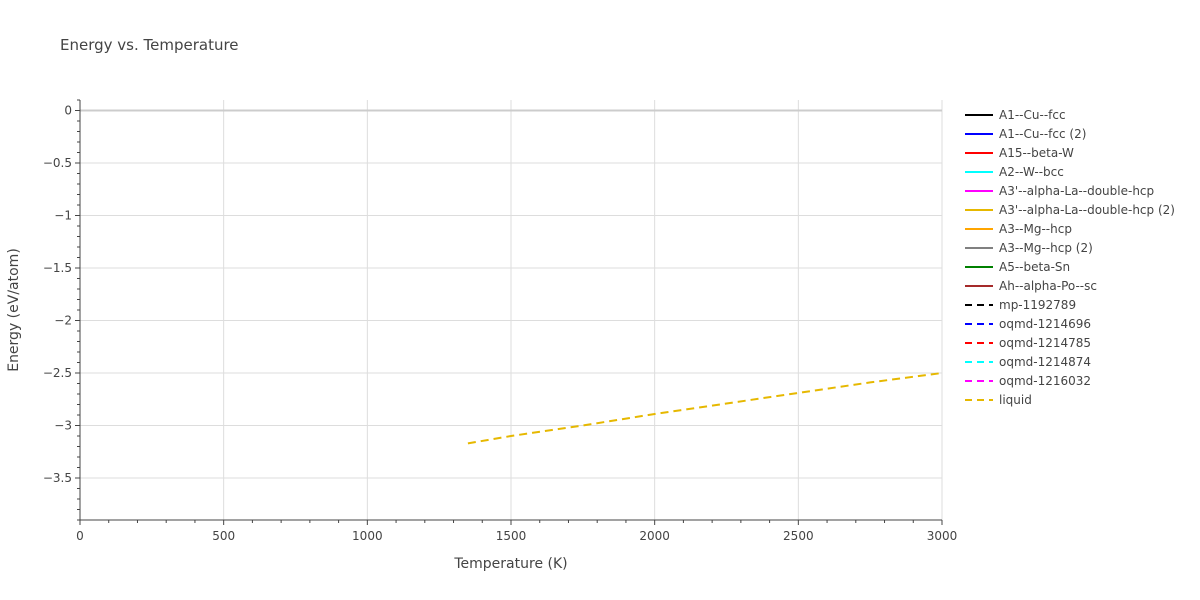 The width and height of the screenshot is (1200, 600). What do you see at coordinates (63, 216) in the screenshot?
I see `y-tick-label: −1` at bounding box center [63, 216].